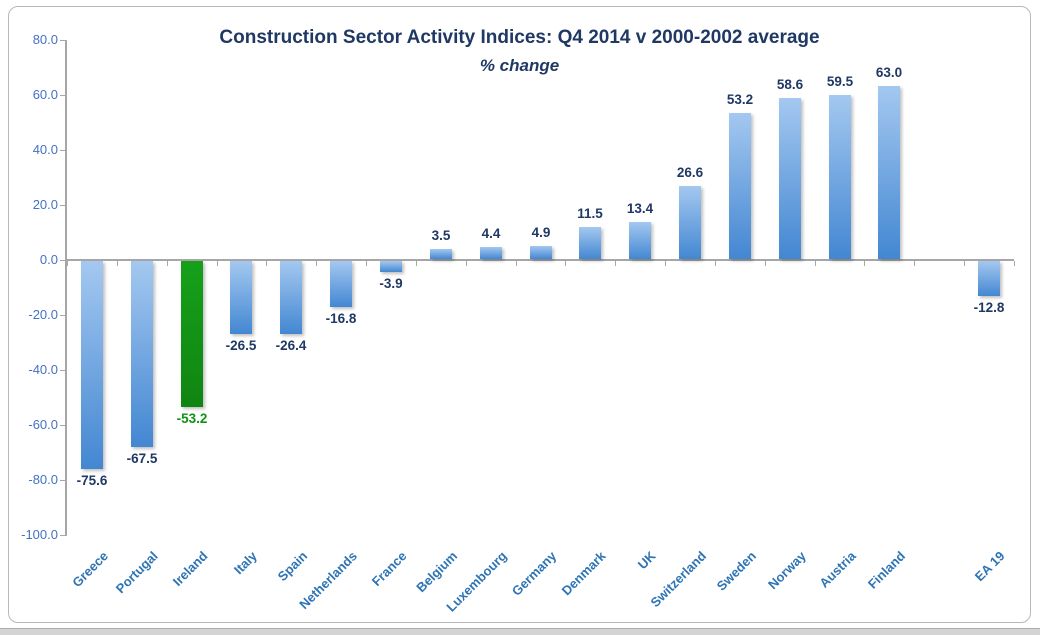 Image resolution: width=1040 pixels, height=635 pixels. I want to click on value-label-belgium: 3.5, so click(441, 235).